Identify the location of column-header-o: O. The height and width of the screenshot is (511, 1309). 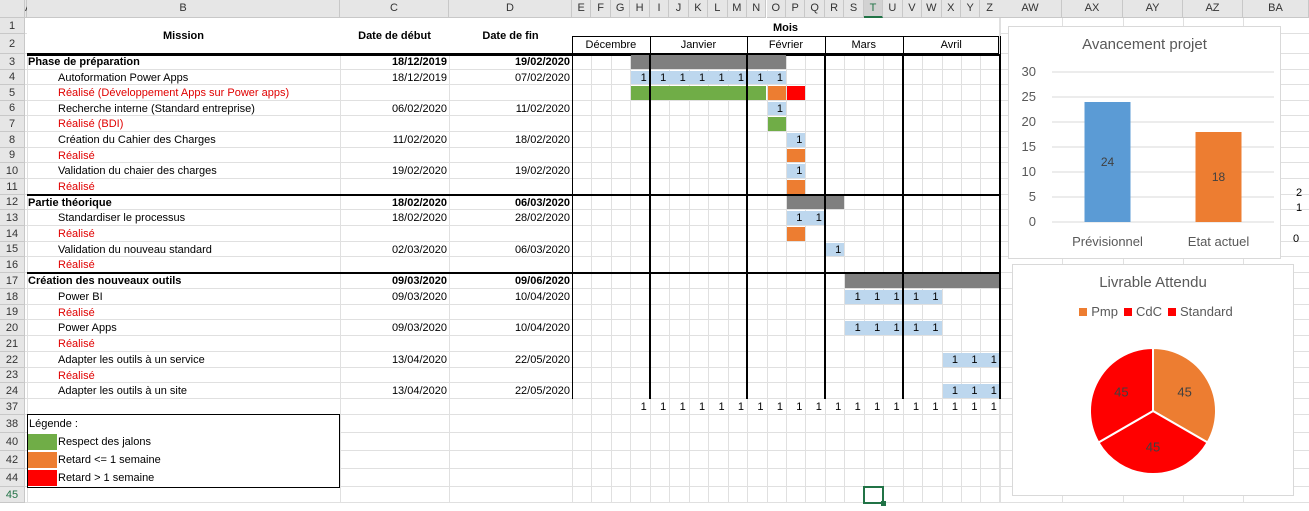
(776, 9).